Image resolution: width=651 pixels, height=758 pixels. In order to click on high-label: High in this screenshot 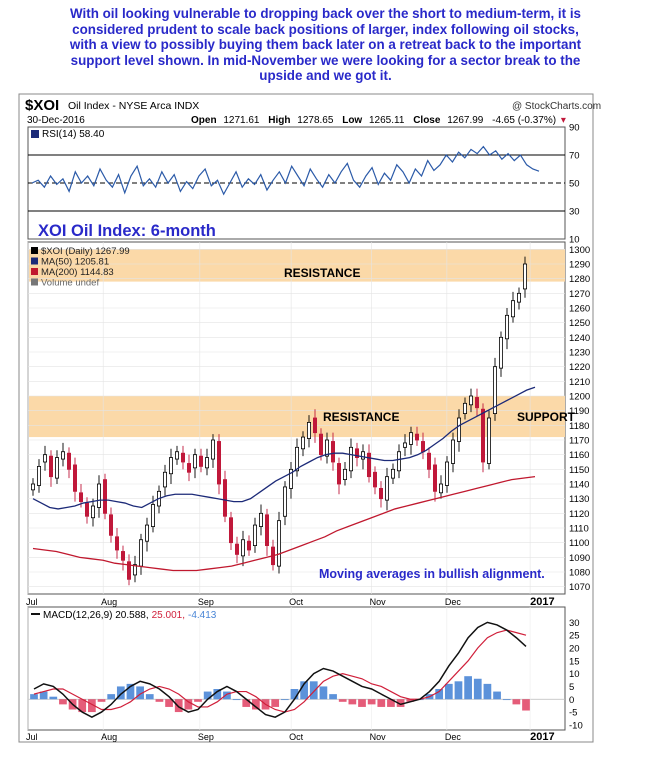, I will do `click(279, 120)`.